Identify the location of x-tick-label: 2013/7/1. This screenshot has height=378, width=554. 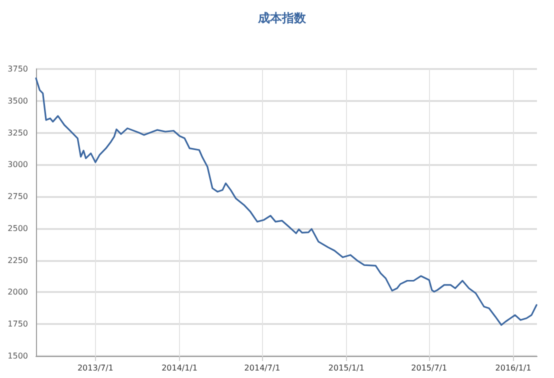
(95, 368).